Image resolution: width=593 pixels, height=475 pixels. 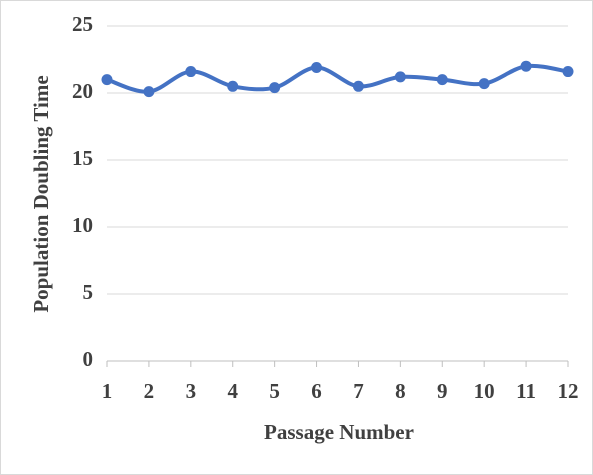 I want to click on y-tick-label: 25, so click(x=82, y=24).